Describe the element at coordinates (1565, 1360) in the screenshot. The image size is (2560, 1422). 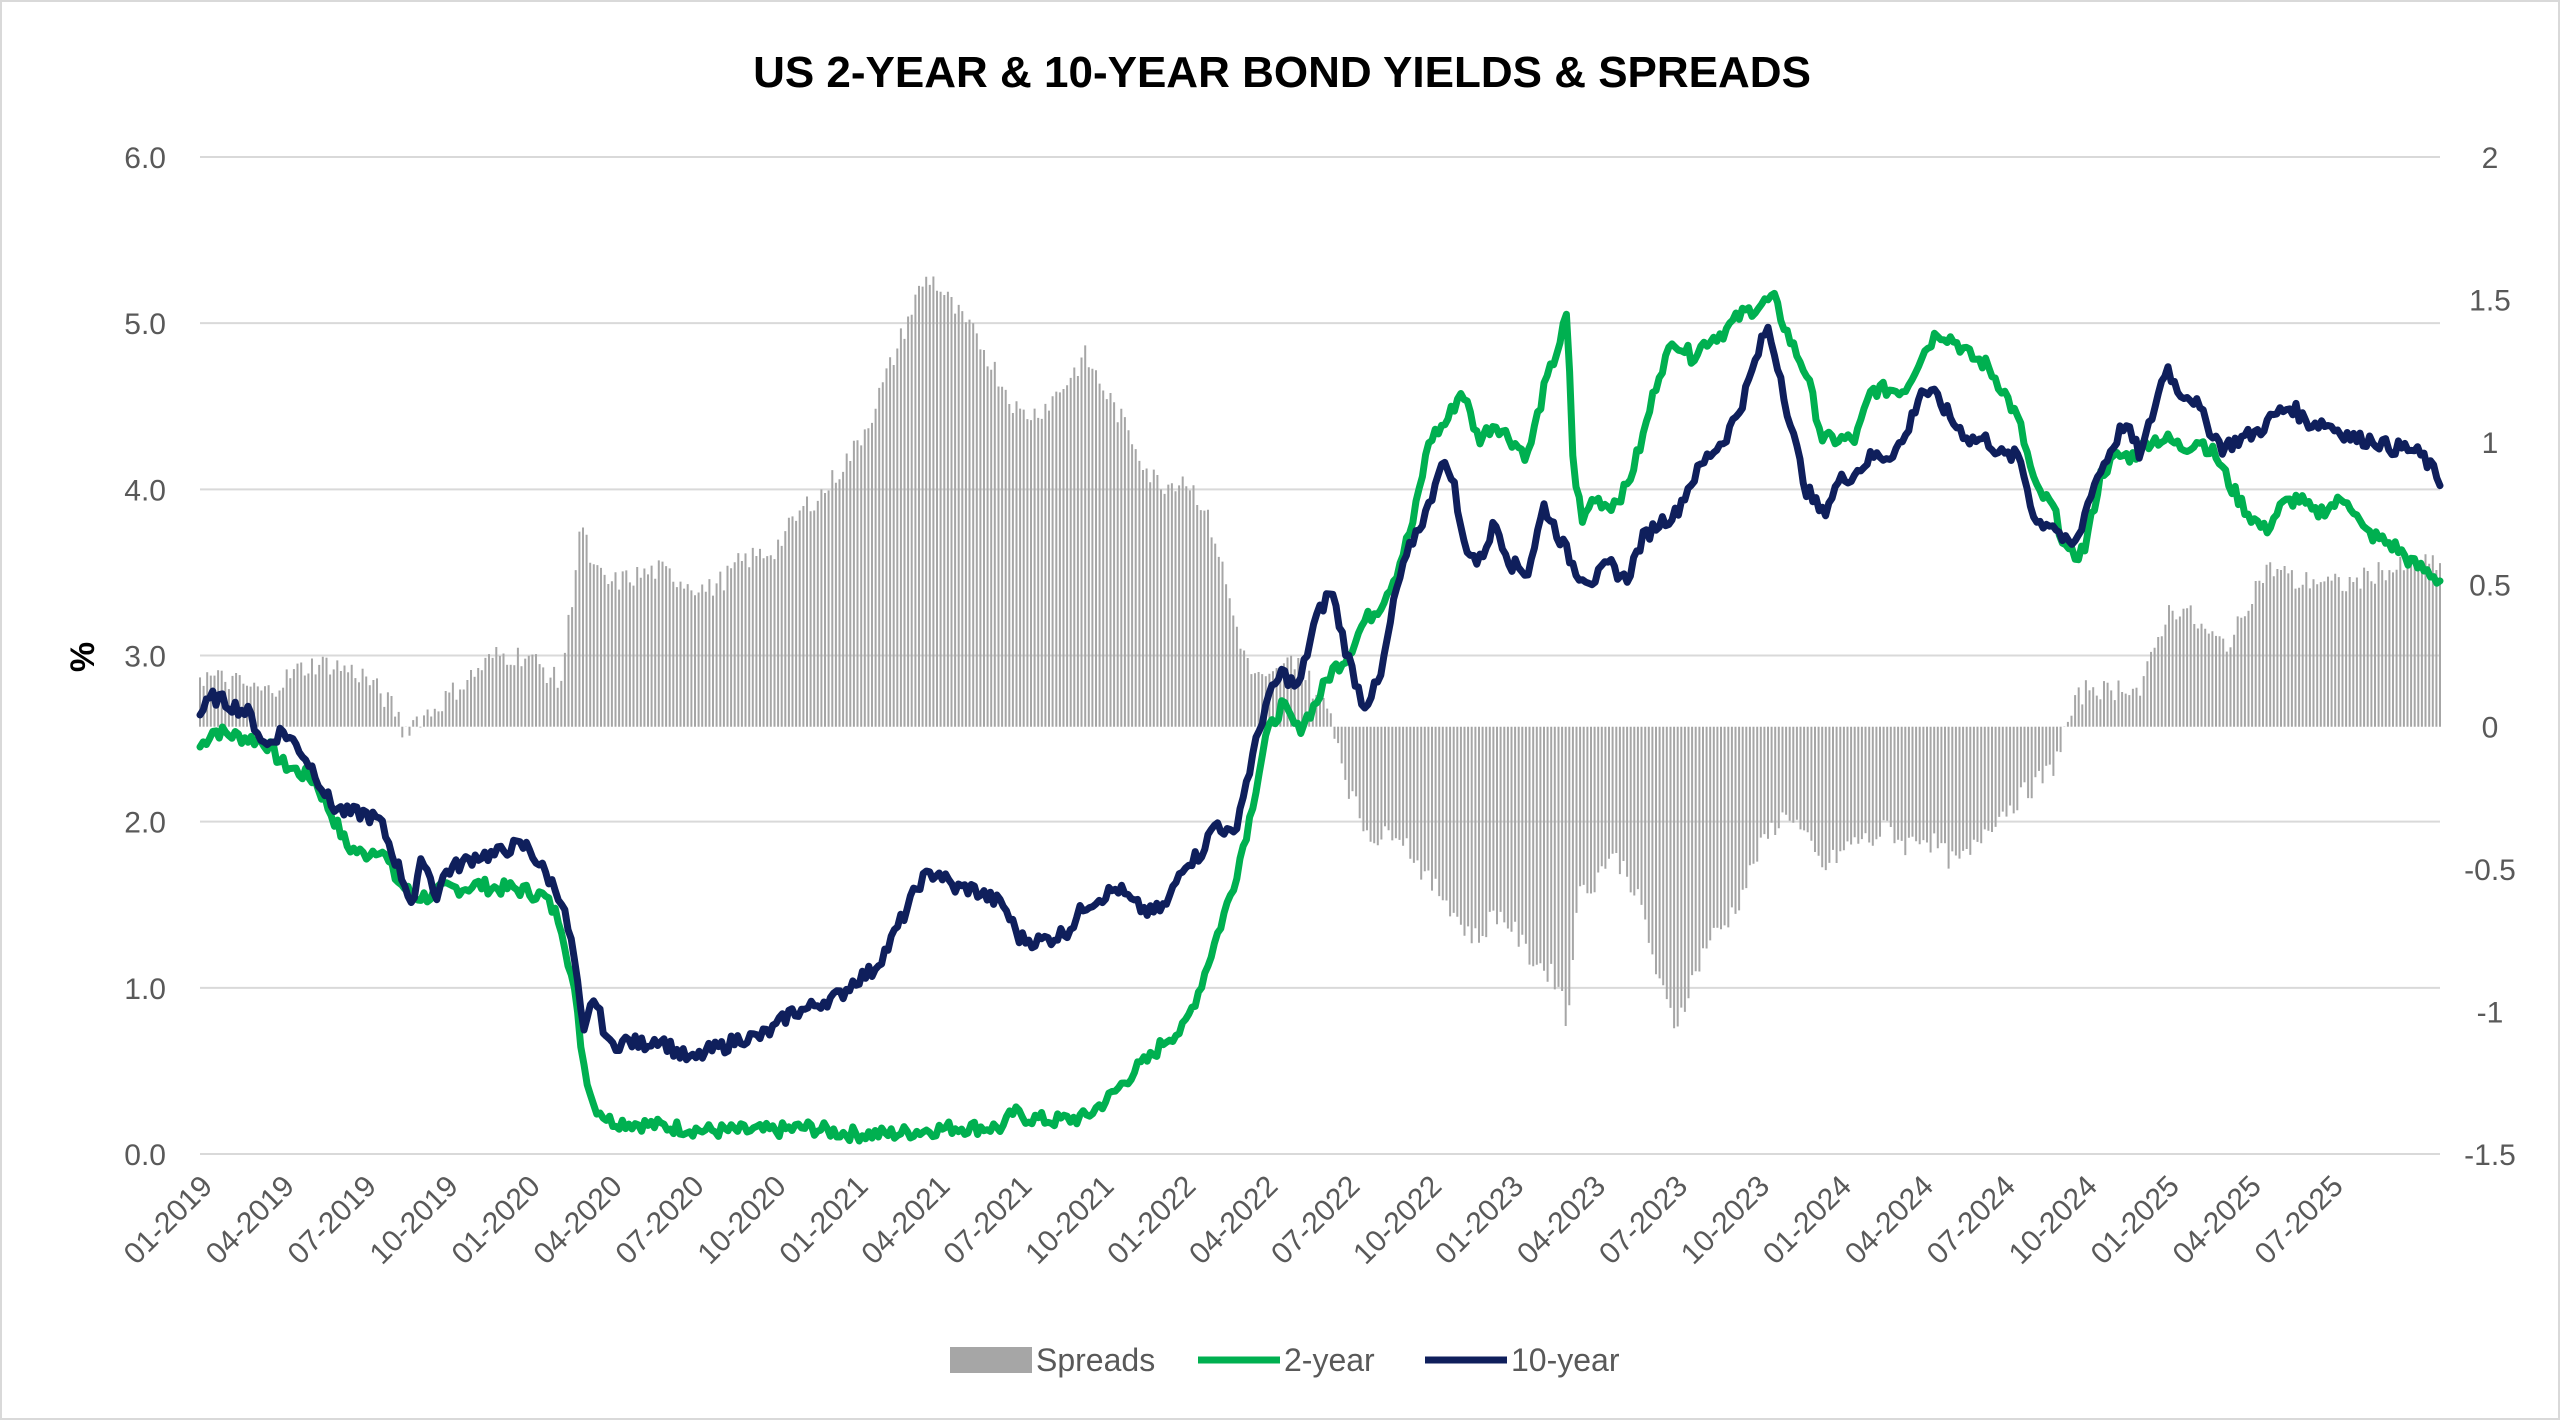
I see `legend-label: 10-year` at that location.